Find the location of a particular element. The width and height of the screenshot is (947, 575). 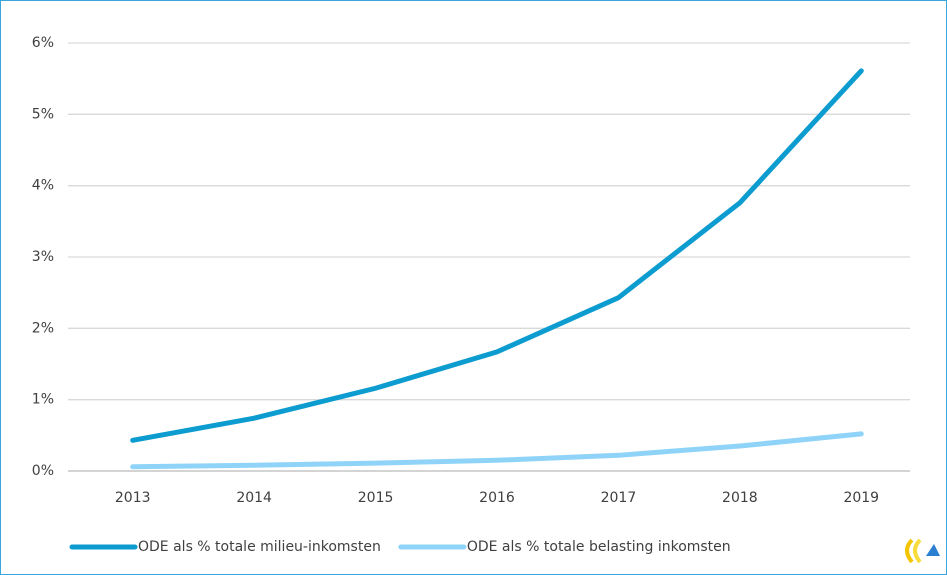

x-tick-label: 2013 is located at coordinates (133, 498).